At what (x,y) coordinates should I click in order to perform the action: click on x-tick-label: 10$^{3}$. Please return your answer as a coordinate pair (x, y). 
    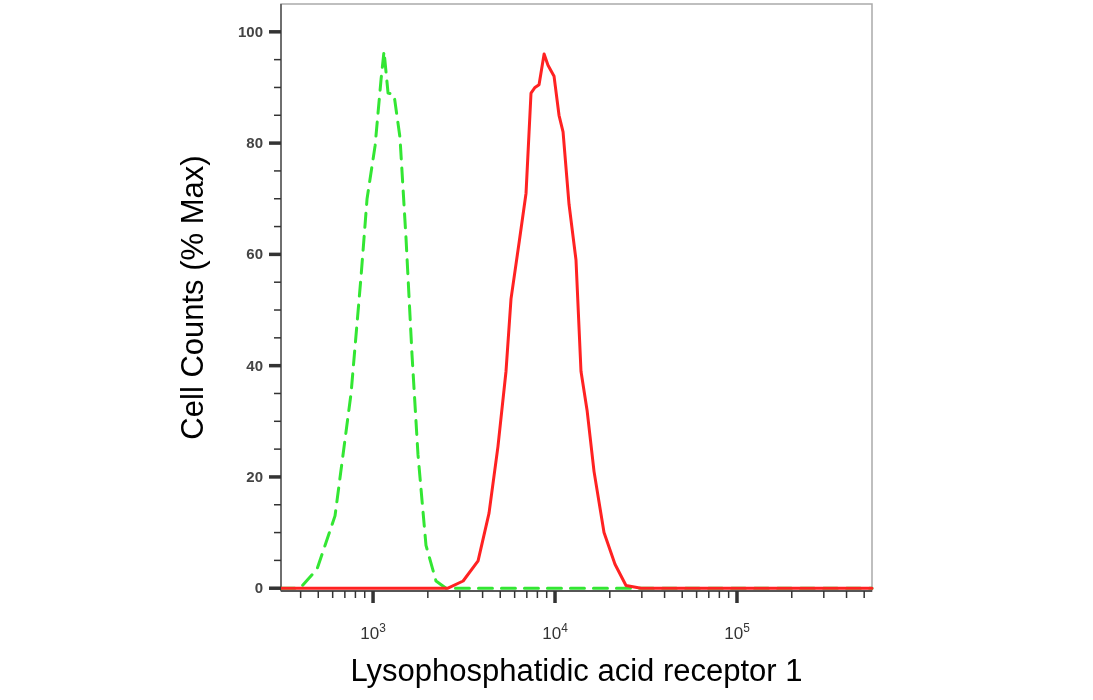
    Looking at the image, I should click on (373, 632).